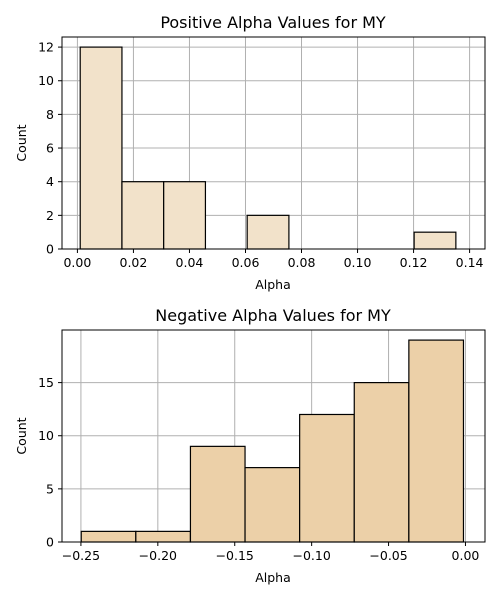 This screenshot has height=600, width=500. What do you see at coordinates (81, 555) in the screenshot?
I see `x-tick-label: −0.25` at bounding box center [81, 555].